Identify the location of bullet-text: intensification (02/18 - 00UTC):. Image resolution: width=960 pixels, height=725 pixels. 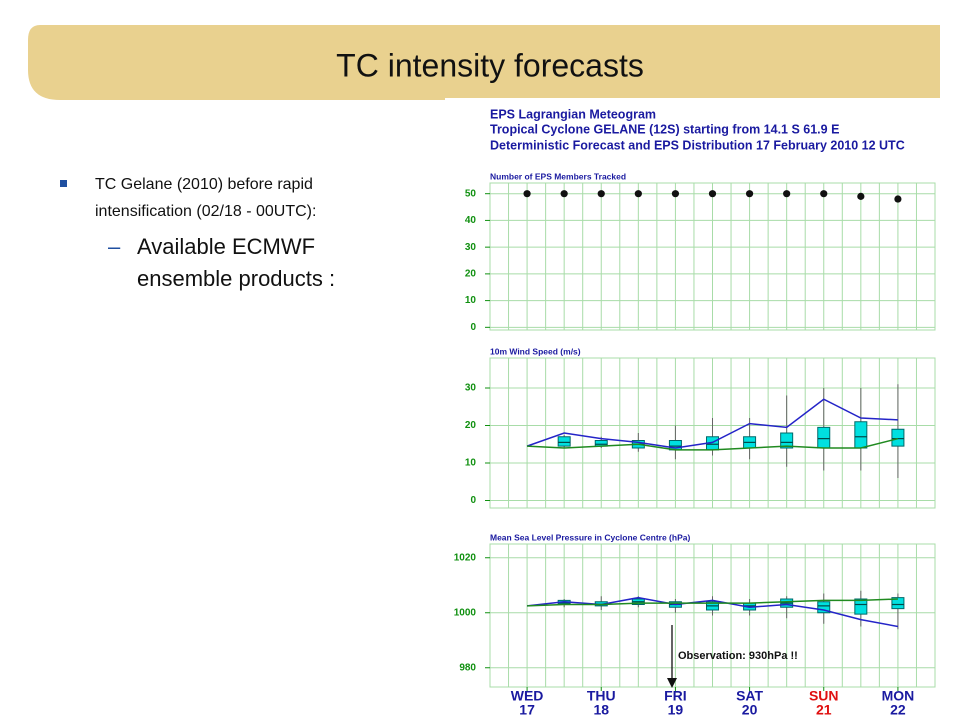
(205, 211).